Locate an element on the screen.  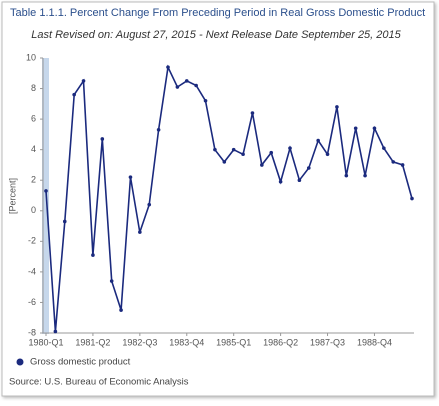
y-tick-label: 4 is located at coordinates (33, 149).